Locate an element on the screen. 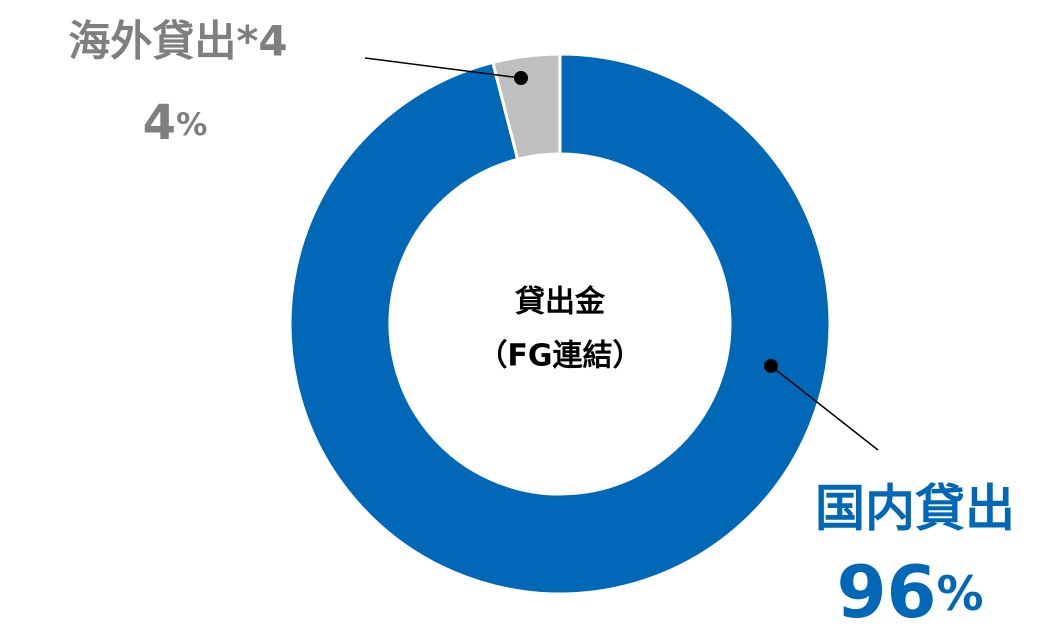 The height and width of the screenshot is (635, 1046). center-label: 貸出金 is located at coordinates (560, 302).